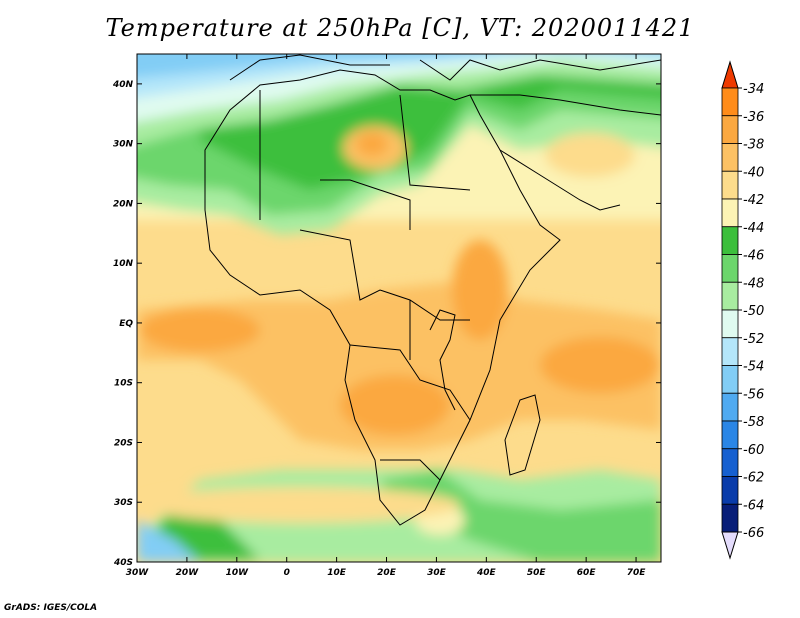 Image resolution: width=800 pixels, height=618 pixels. Describe the element at coordinates (537, 573) in the screenshot. I see `lon-tick-label: 50E` at that location.